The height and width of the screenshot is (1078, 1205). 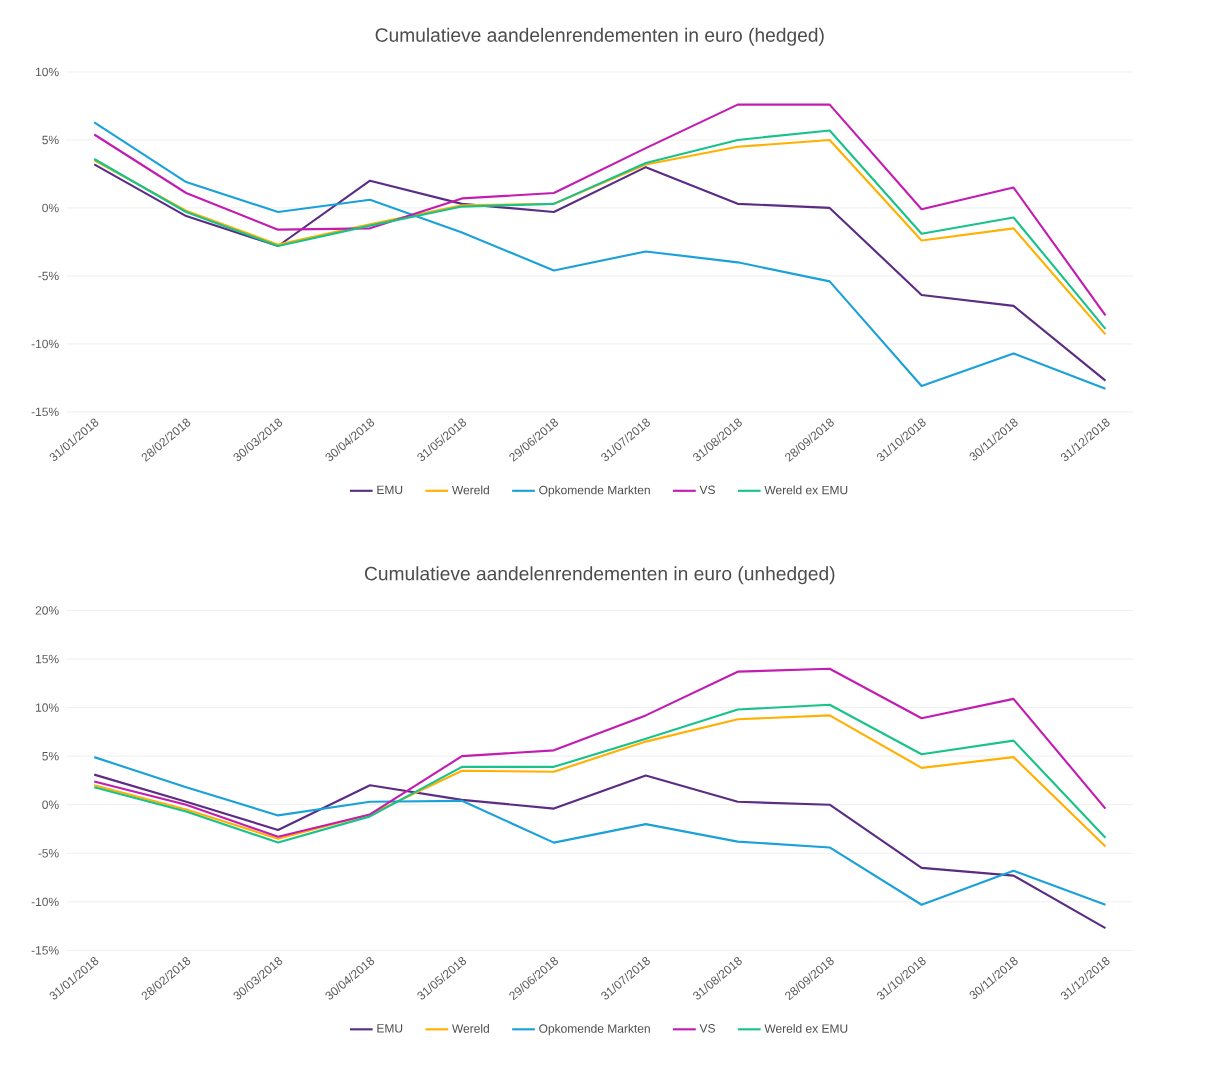 What do you see at coordinates (599, 575) in the screenshot?
I see `chart-title: Cumulatieve aandelenrendementen in euro (unhedged)` at bounding box center [599, 575].